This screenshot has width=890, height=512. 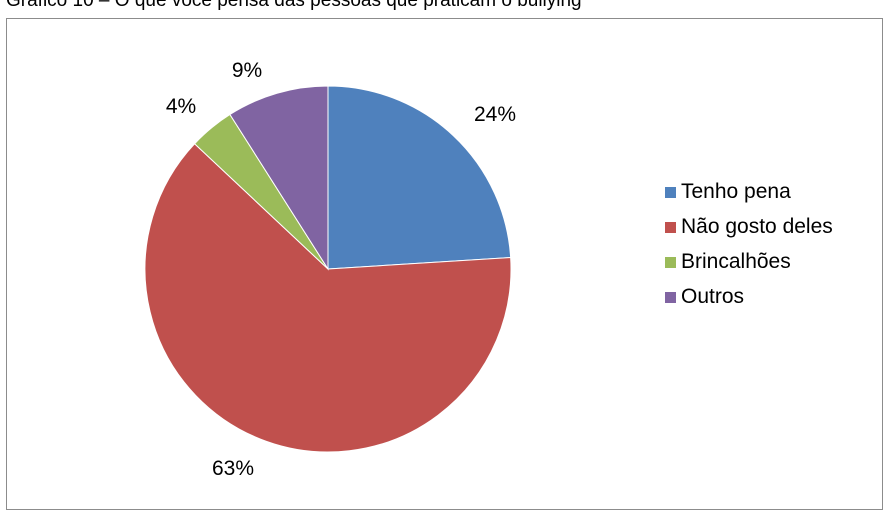 What do you see at coordinates (495, 114) in the screenshot?
I see `pie-data-label-1: 24%` at bounding box center [495, 114].